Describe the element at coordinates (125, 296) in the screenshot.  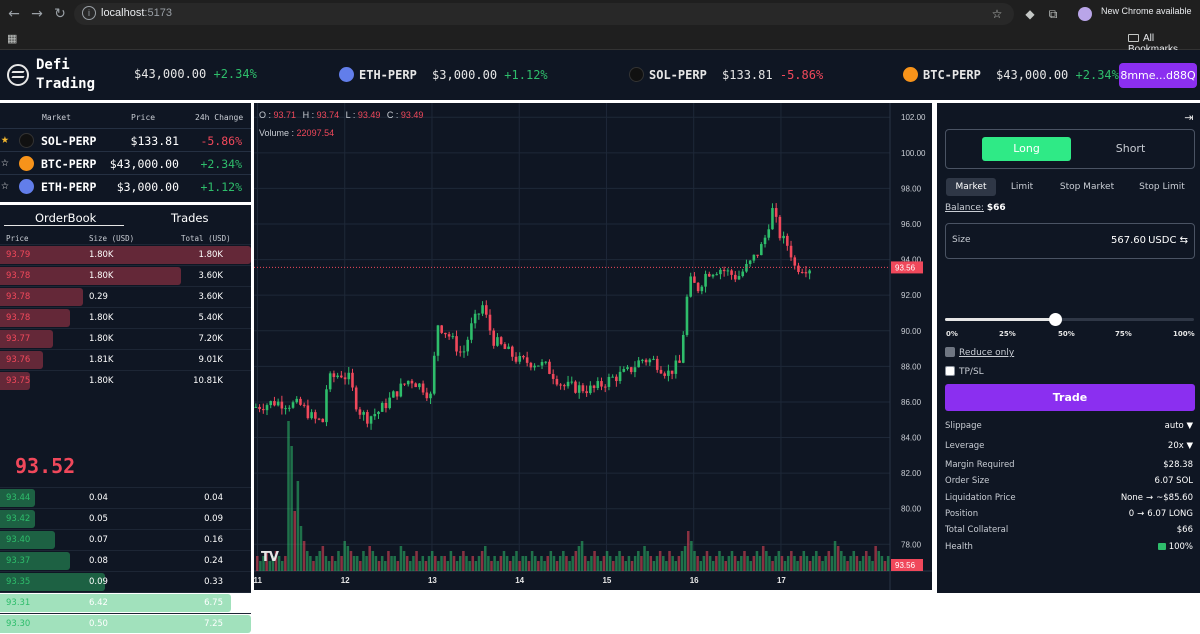
I see `ask-row: 93.78 0.29 3.60K` at that location.